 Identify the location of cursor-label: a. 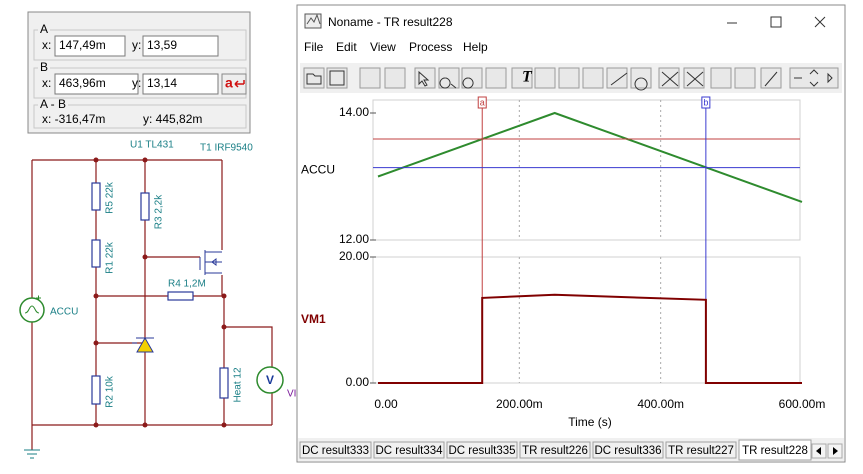
(482, 102).